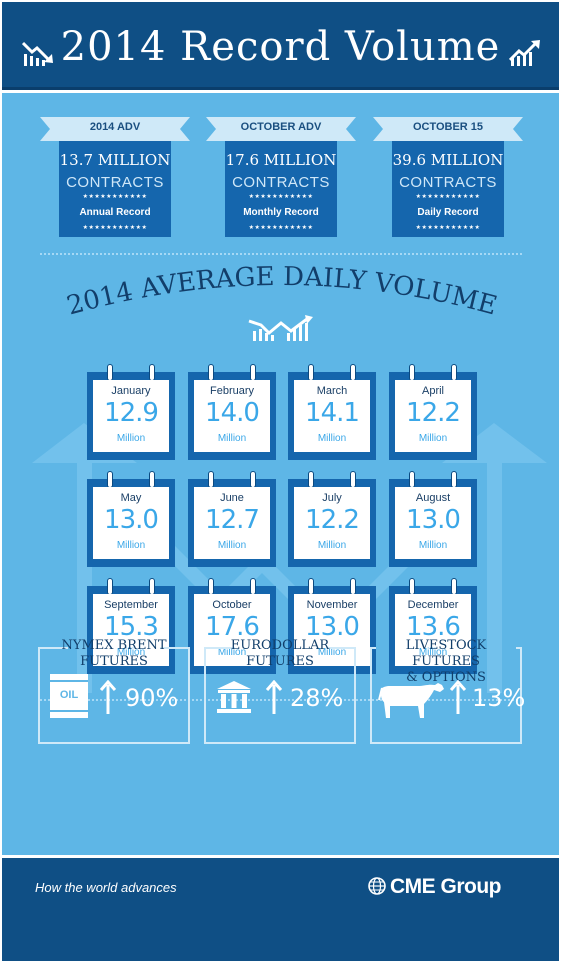 This screenshot has width=561, height=963. I want to click on section-title: 2014 AVERAGE DAILY VOLUME, so click(282, 293).